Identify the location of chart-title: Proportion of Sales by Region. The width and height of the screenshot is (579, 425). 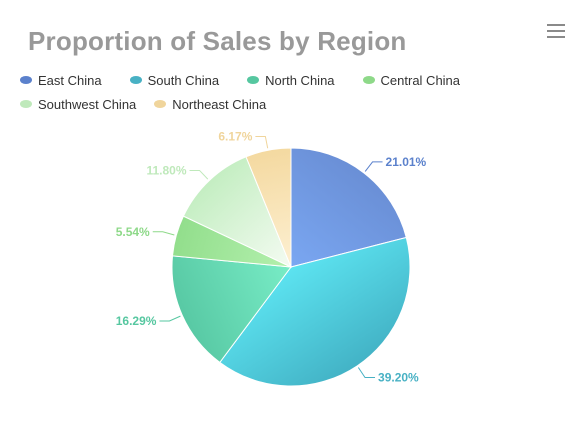
(217, 41).